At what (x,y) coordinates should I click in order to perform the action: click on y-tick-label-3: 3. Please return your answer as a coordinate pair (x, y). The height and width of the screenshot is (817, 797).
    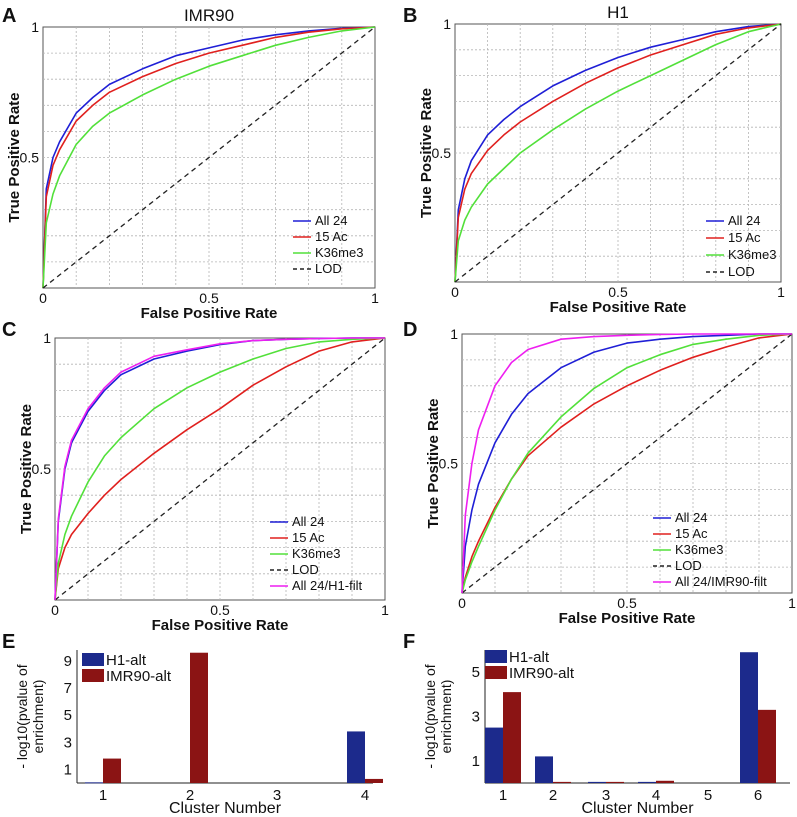
    Looking at the image, I should click on (68, 742).